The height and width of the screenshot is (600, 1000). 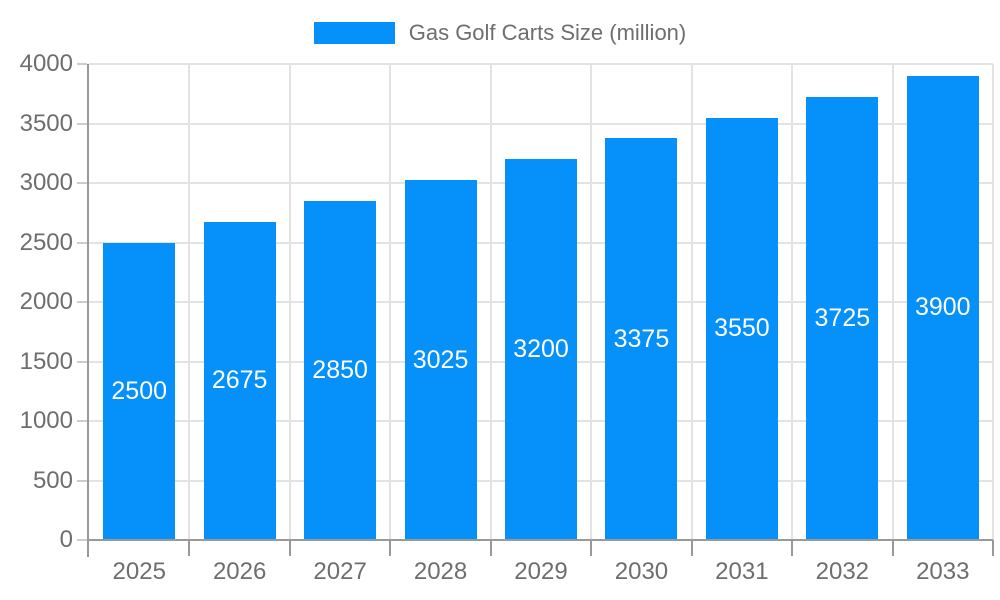 I want to click on y-tick-label: 1000, so click(x=46, y=420).